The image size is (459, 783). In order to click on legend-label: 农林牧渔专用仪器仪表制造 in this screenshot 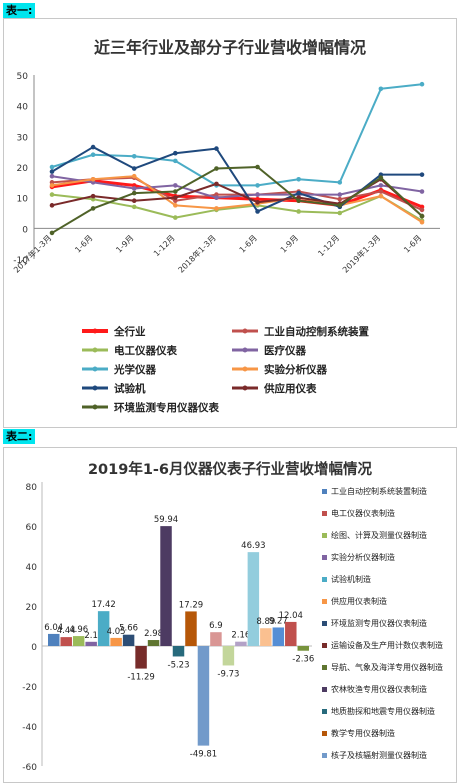, I will do `click(379, 689)`.